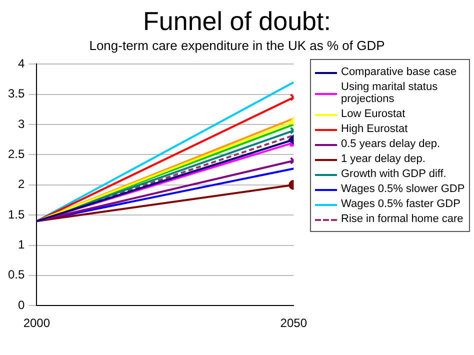 This screenshot has width=474, height=355. Describe the element at coordinates (21, 305) in the screenshot. I see `y-tick-label: 0` at that location.